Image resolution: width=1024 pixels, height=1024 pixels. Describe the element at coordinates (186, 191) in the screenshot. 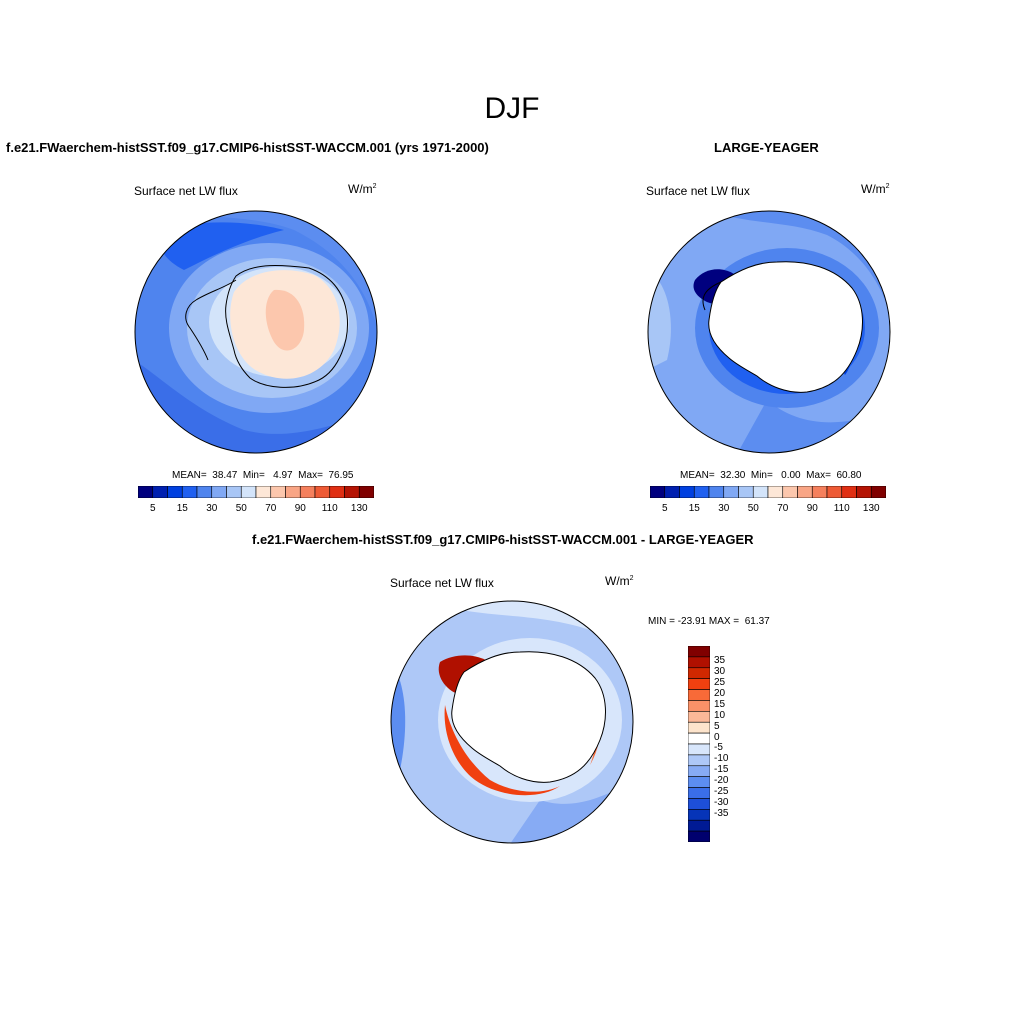

I see `model-variable-label: Surface net LW flux` at that location.